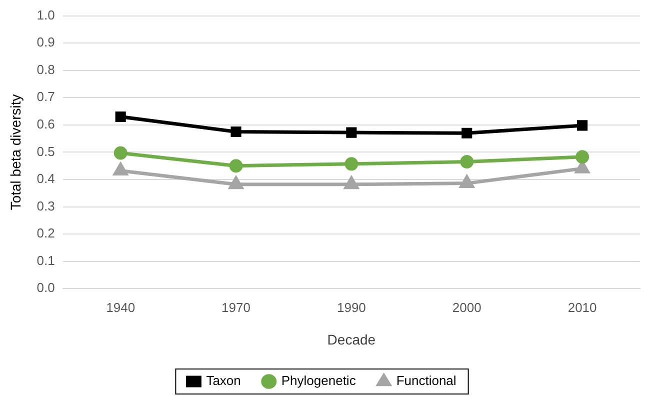 The height and width of the screenshot is (412, 652). What do you see at coordinates (467, 307) in the screenshot?
I see `x-tick-label: 2000` at bounding box center [467, 307].